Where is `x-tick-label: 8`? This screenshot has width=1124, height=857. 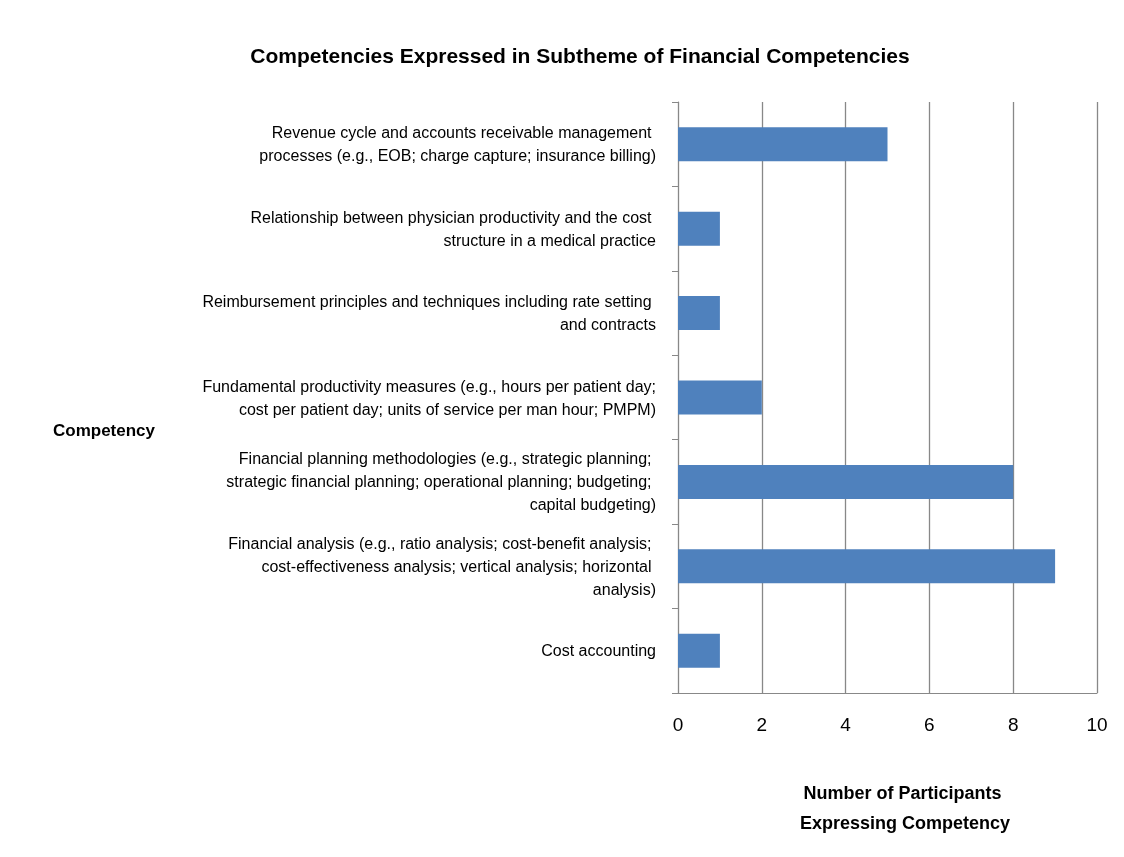
x-tick-label: 8 is located at coordinates (1013, 724).